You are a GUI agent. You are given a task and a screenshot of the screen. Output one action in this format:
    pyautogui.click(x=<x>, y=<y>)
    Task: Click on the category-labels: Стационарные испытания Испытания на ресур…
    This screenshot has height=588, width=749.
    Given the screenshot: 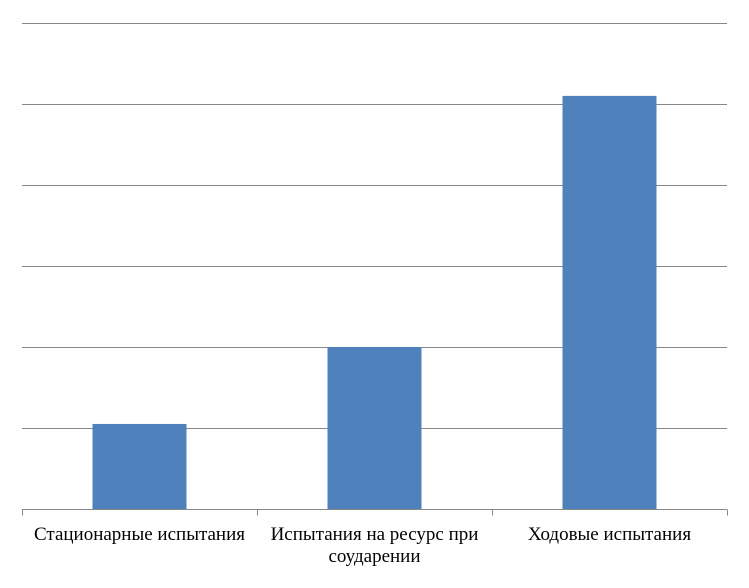 What is the action you would take?
    pyautogui.click(x=362, y=545)
    